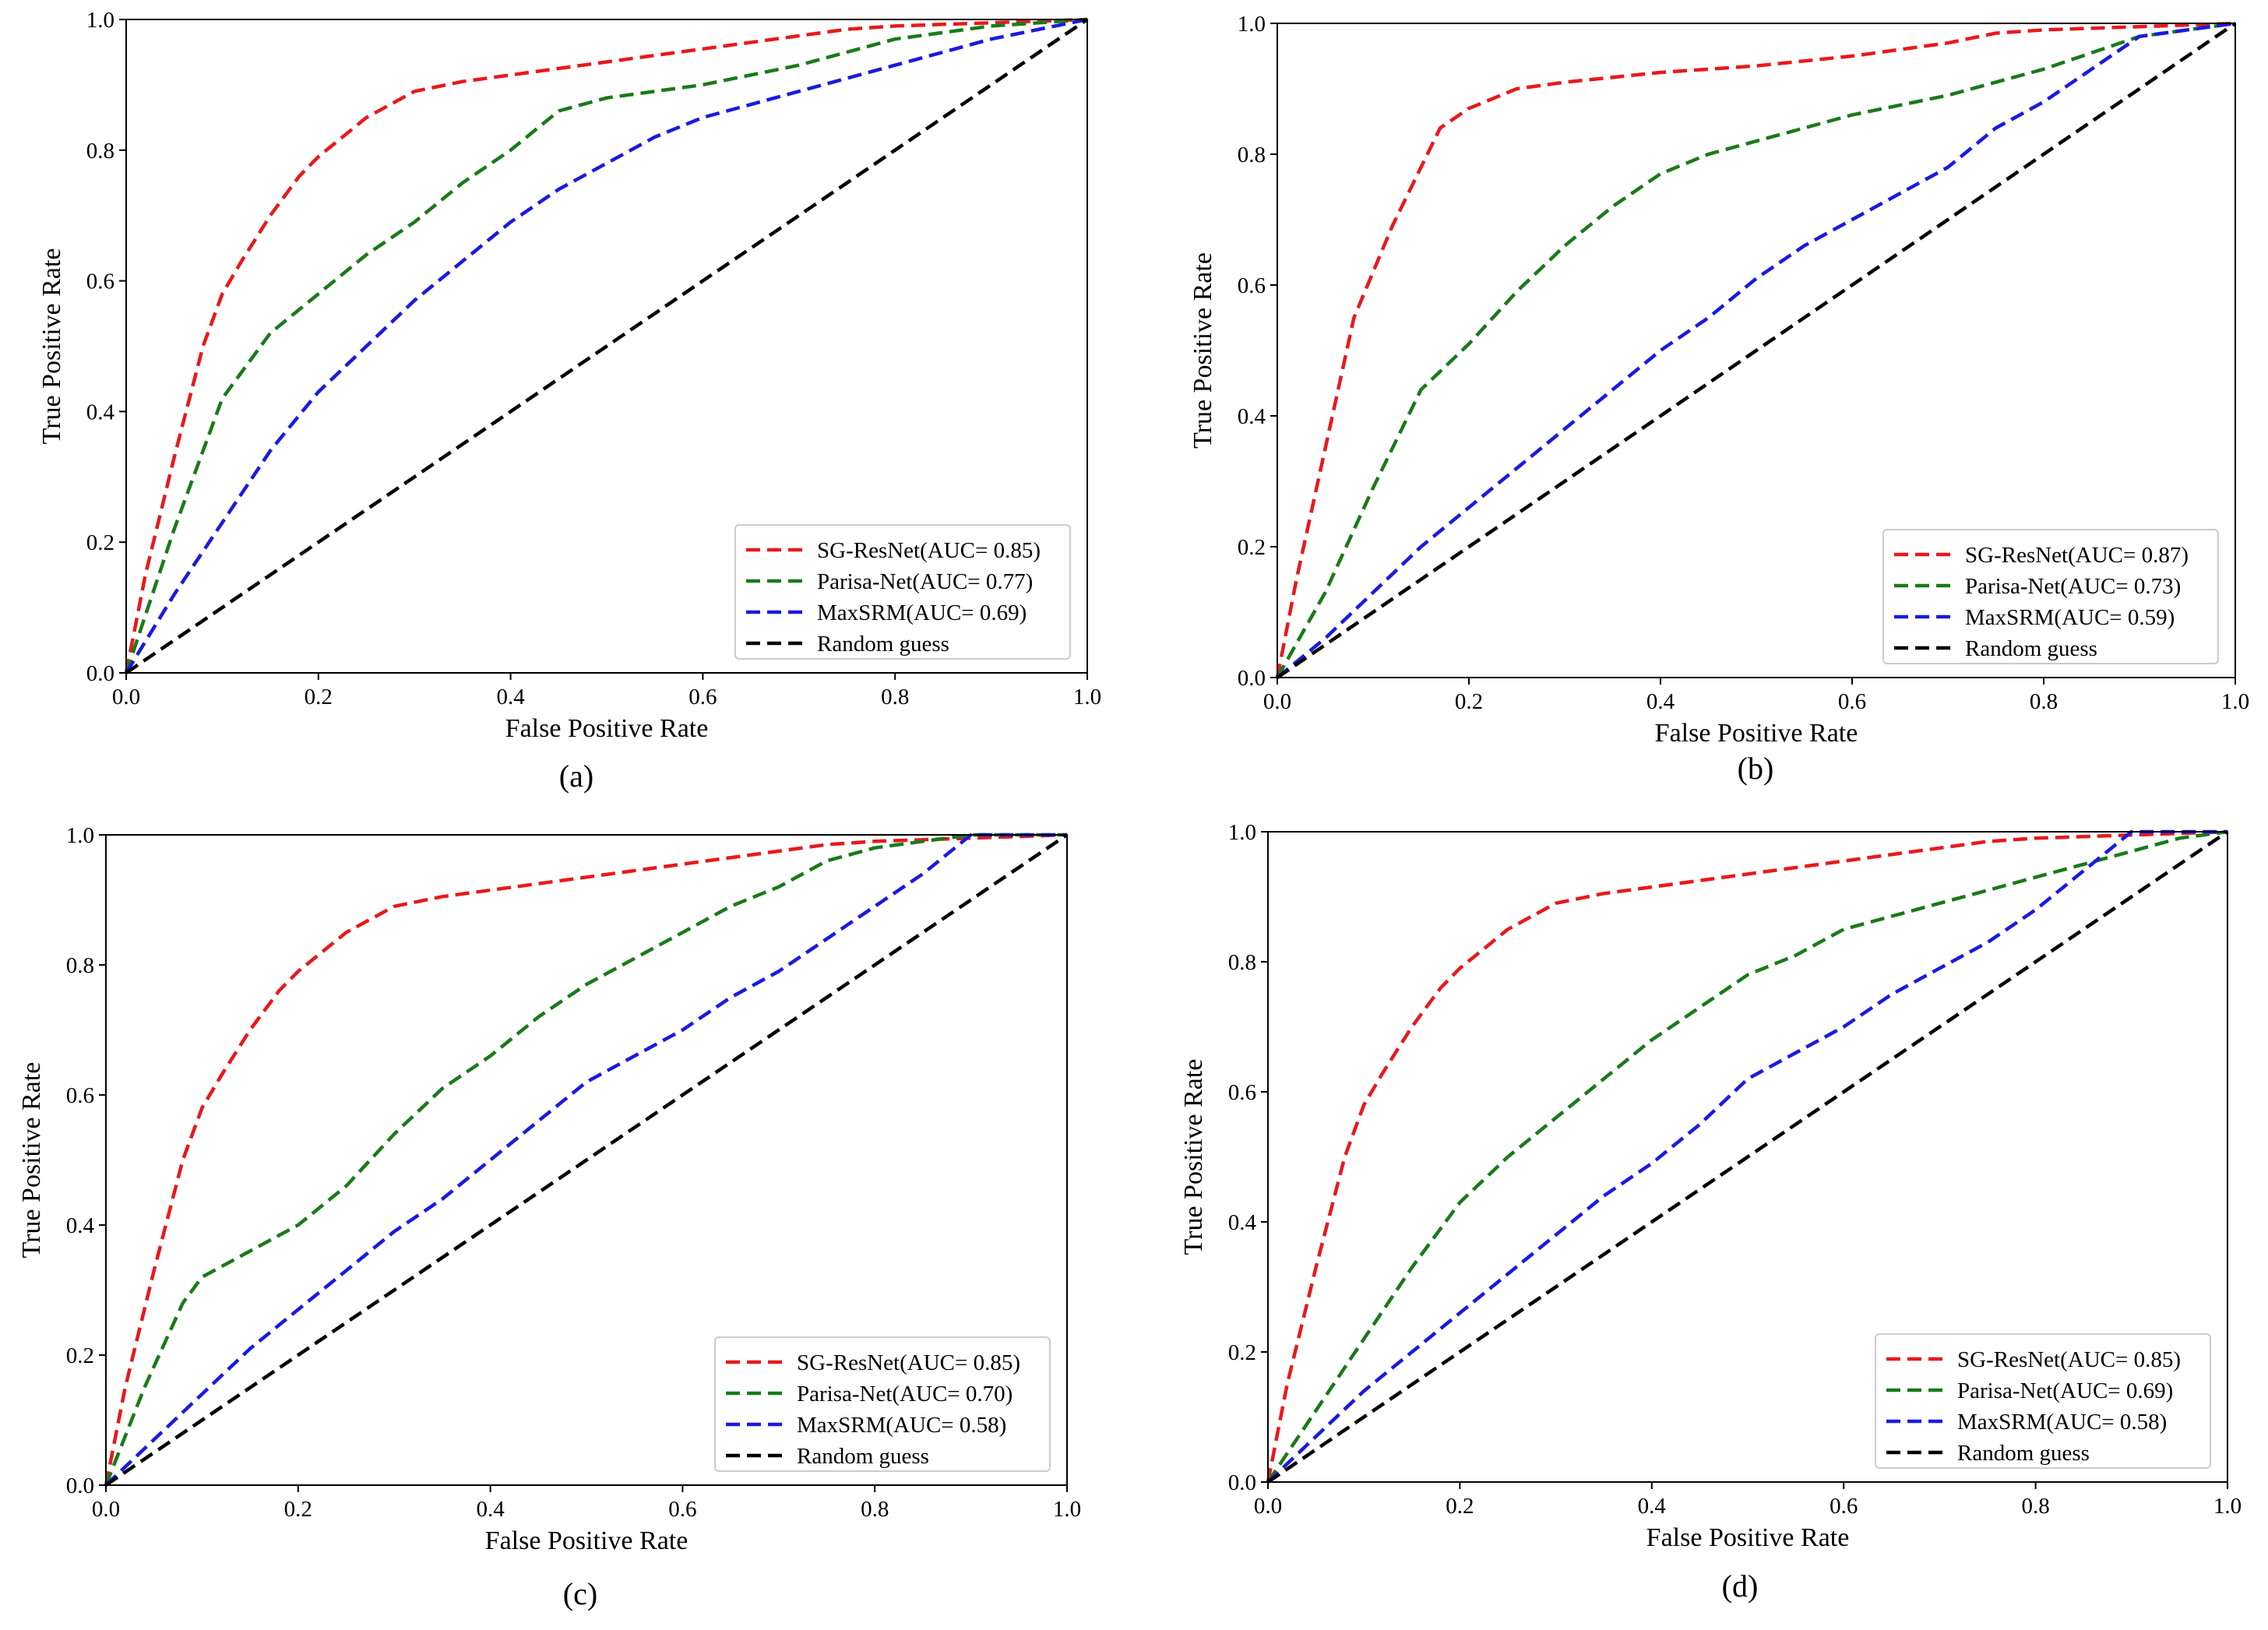  I want to click on panel-caption: (c), so click(580, 1593).